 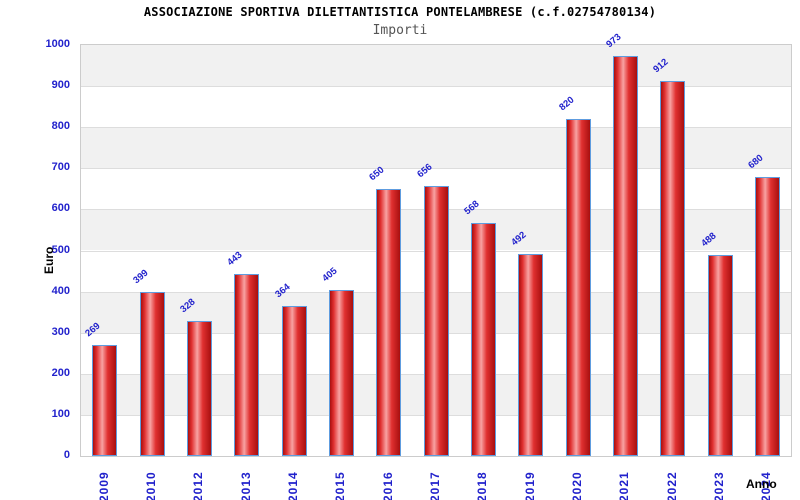 What do you see at coordinates (60, 413) in the screenshot?
I see `y-tick-label: 100` at bounding box center [60, 413].